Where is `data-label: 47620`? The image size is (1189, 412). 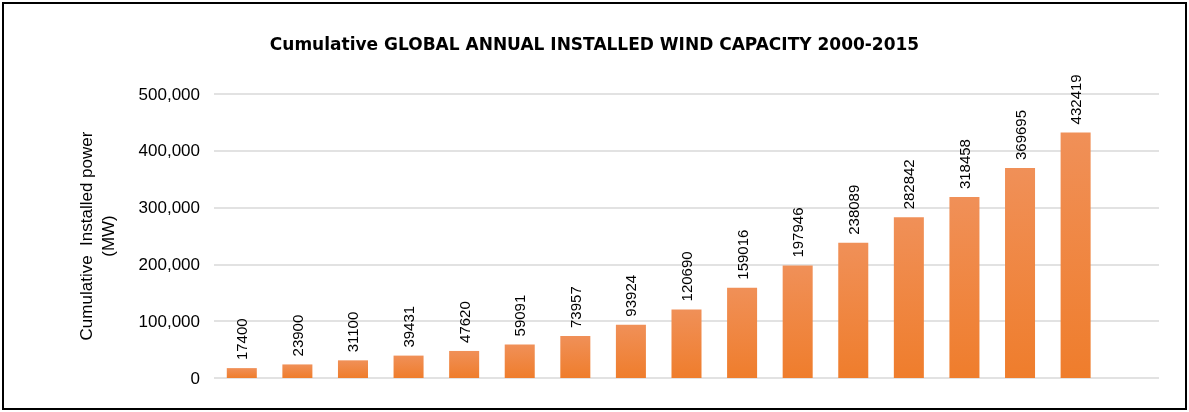 data-label: 47620 is located at coordinates (464, 322).